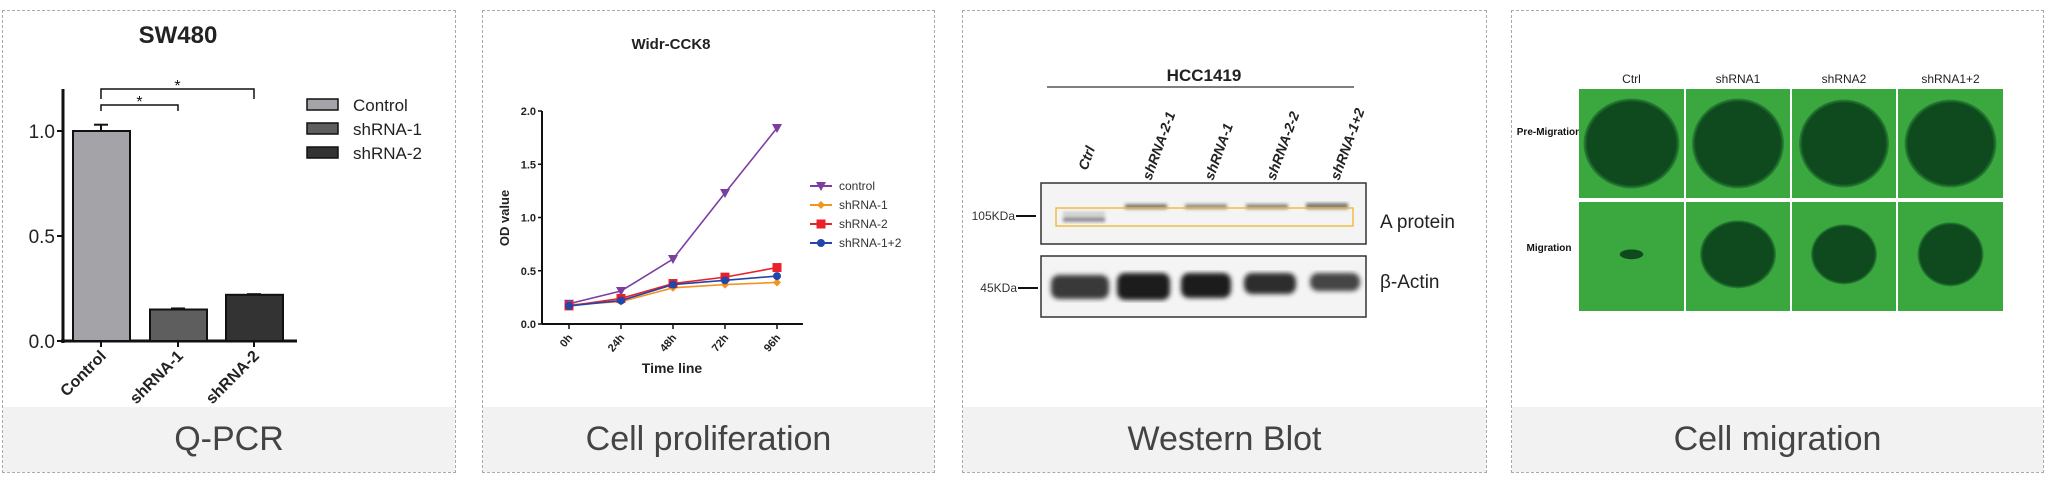  What do you see at coordinates (101, 236) in the screenshot?
I see `bar-control` at bounding box center [101, 236].